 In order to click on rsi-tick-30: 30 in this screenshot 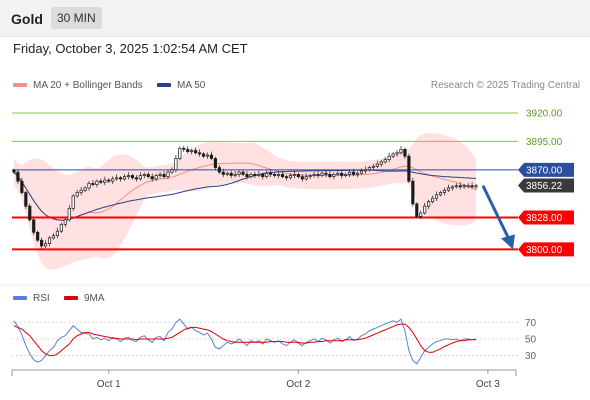, I will do `click(531, 356)`.